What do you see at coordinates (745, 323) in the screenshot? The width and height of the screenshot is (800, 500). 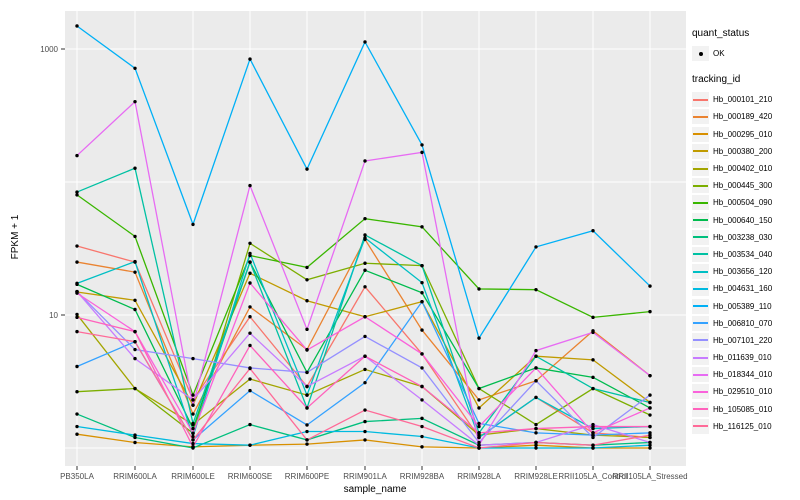 I see `legend-item-tracking: Hb_006810_070` at bounding box center [745, 323].